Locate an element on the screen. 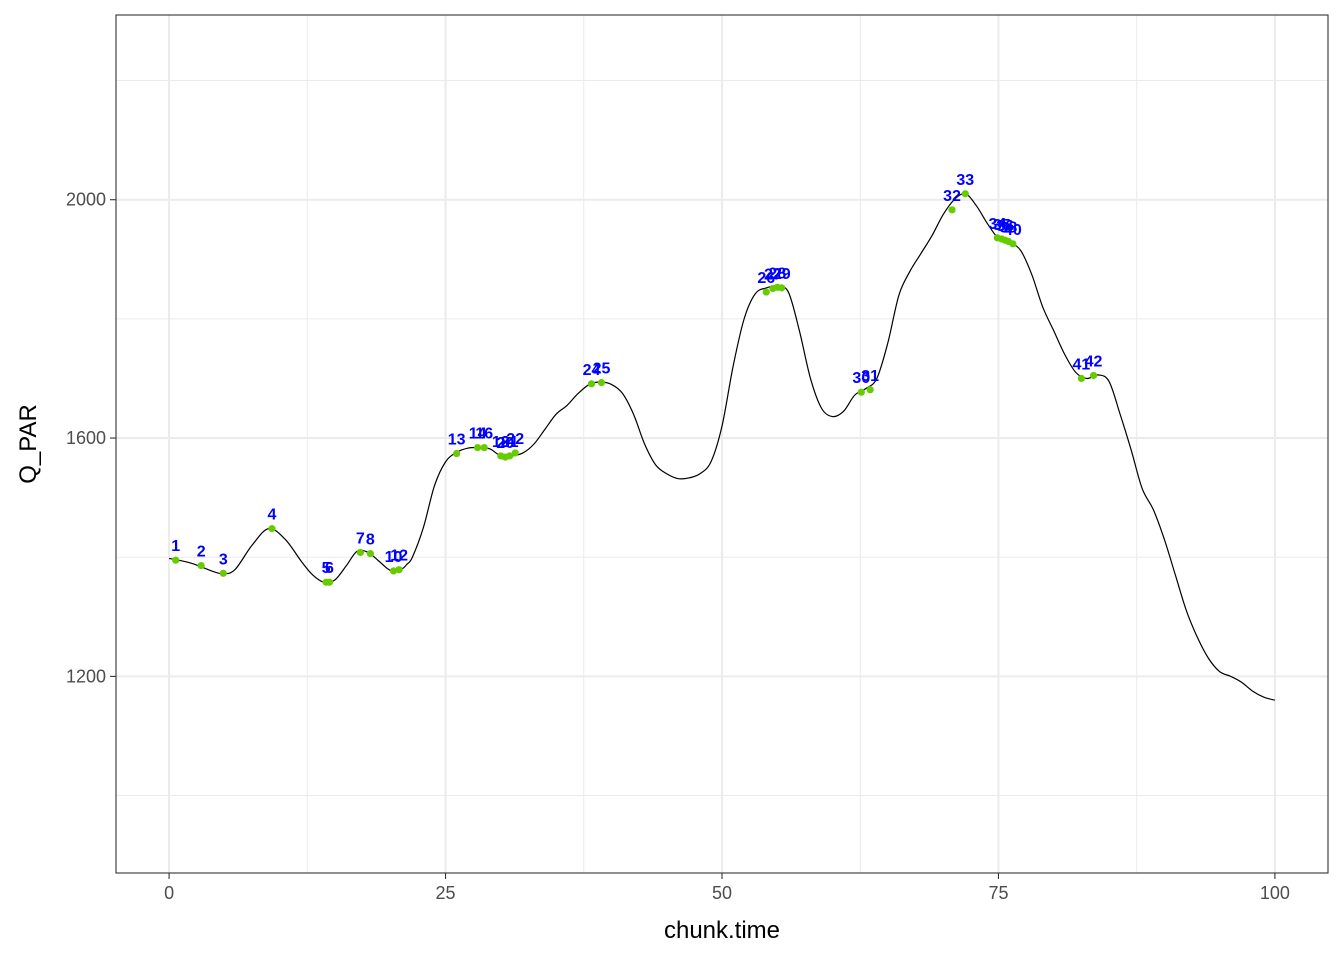 This screenshot has width=1344, height=960. data-point-label: 18 is located at coordinates (501, 442).